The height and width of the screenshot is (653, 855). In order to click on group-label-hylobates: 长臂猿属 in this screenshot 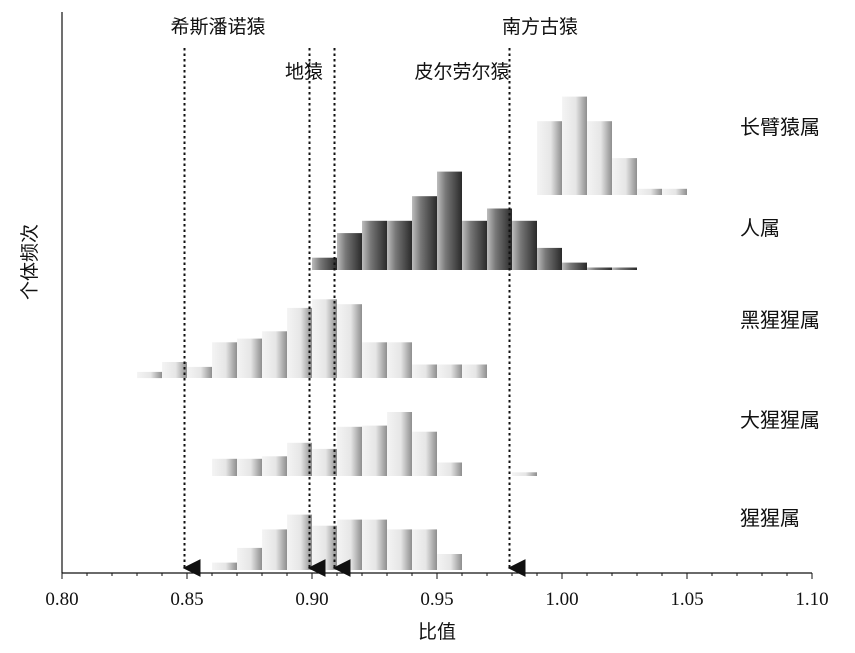, I will do `click(780, 127)`.